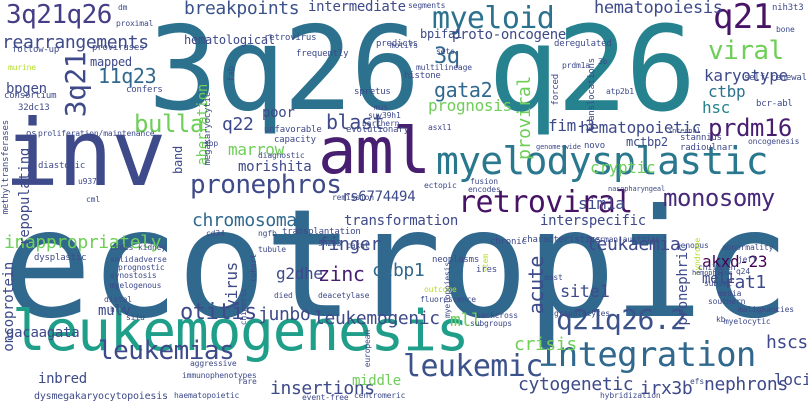 The height and width of the screenshot is (404, 808). I want to click on word: prdm16, so click(750, 128).